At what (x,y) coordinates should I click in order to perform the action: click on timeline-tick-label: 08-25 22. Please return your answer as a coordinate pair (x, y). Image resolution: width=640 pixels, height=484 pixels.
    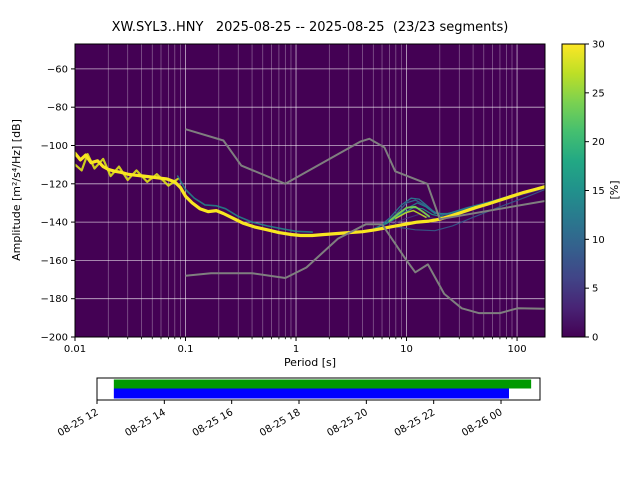
    Looking at the image, I should click on (415, 423).